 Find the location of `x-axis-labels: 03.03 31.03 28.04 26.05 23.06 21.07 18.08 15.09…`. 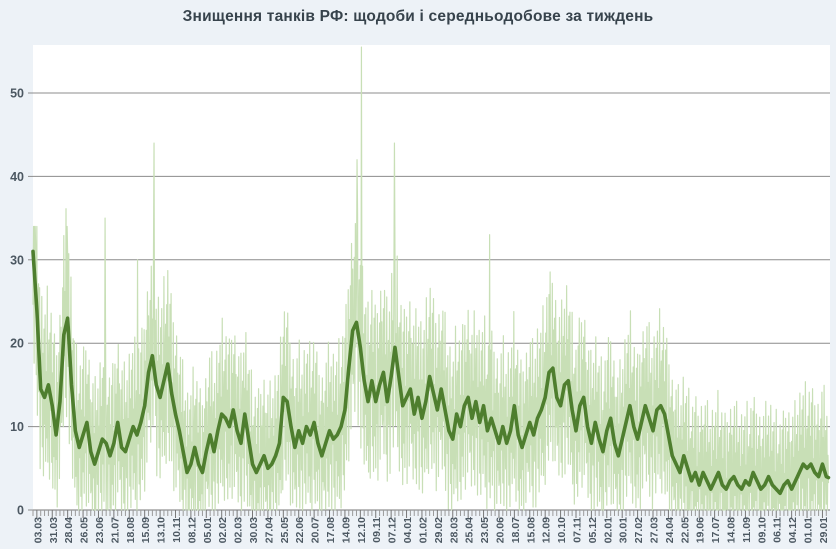

x-axis-labels: 03.03 31.03 28.04 26.05 23.06 21.07 18.08 15.09… is located at coordinates (431, 530).